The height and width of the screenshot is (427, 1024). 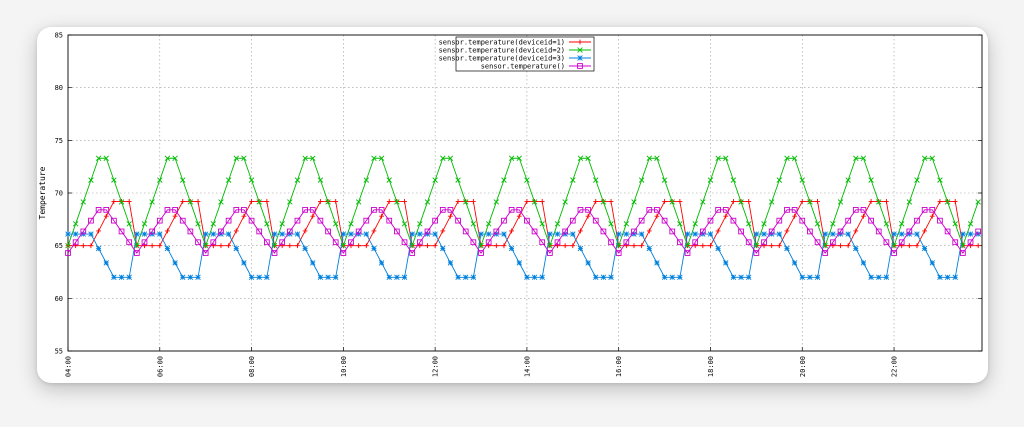 What do you see at coordinates (619, 366) in the screenshot?
I see `x-tick-label: 16:00` at bounding box center [619, 366].